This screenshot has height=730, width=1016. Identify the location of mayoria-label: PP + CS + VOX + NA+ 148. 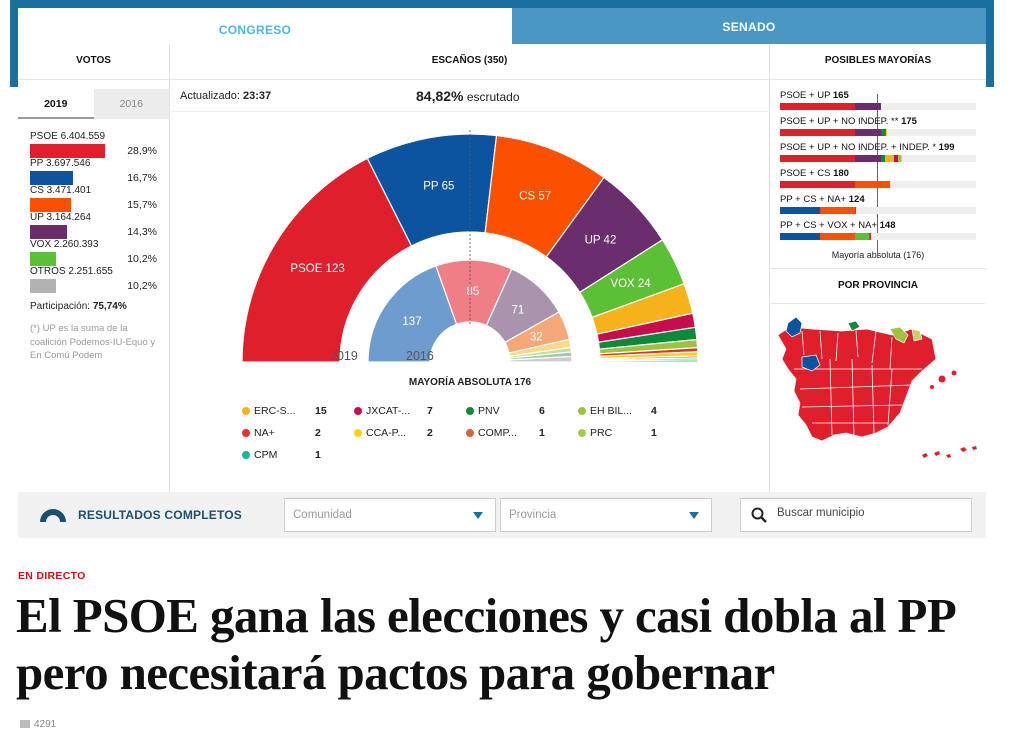
(878, 226).